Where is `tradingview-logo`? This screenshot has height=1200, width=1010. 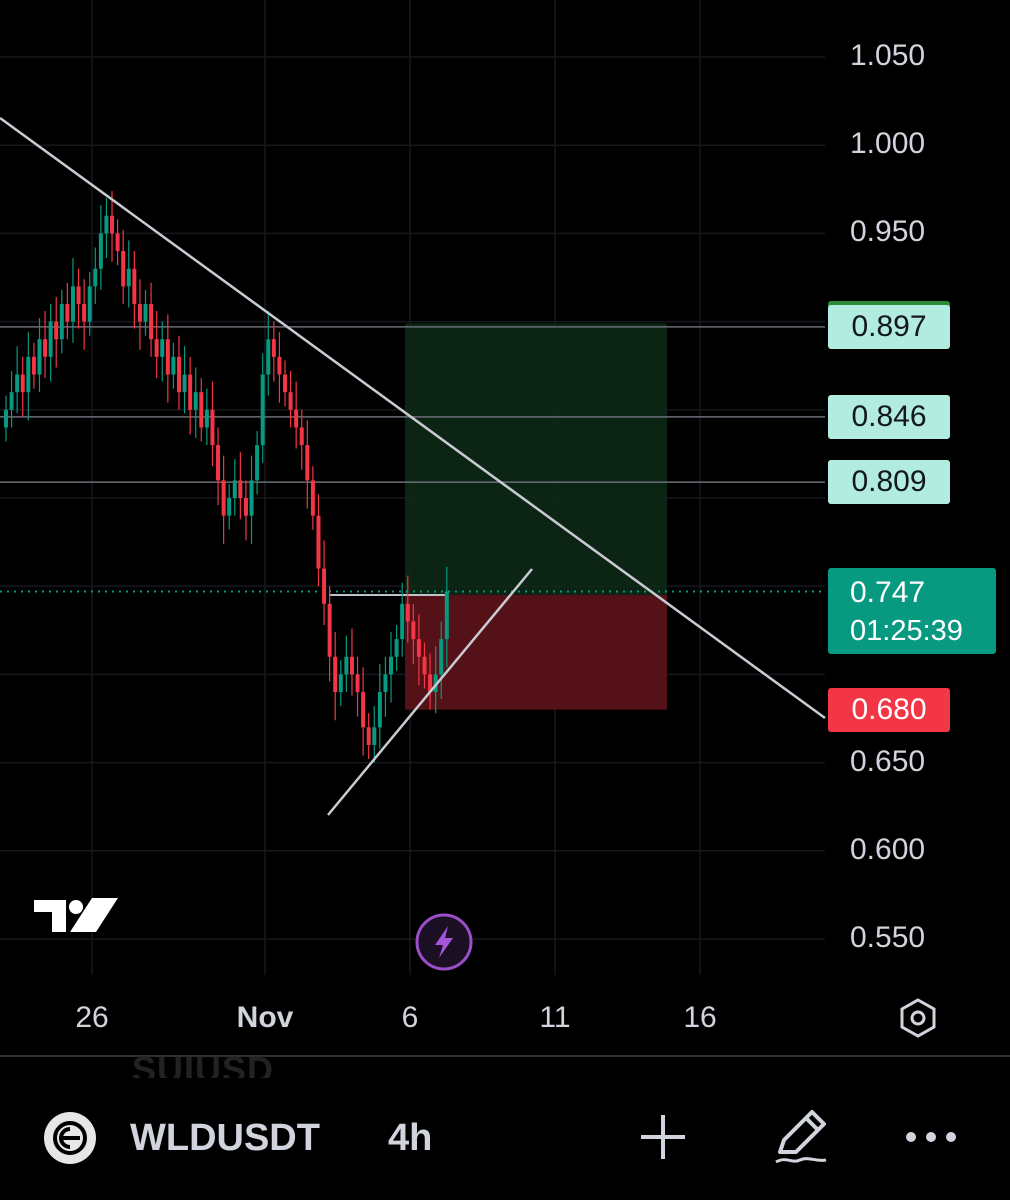
tradingview-logo is located at coordinates (76, 915).